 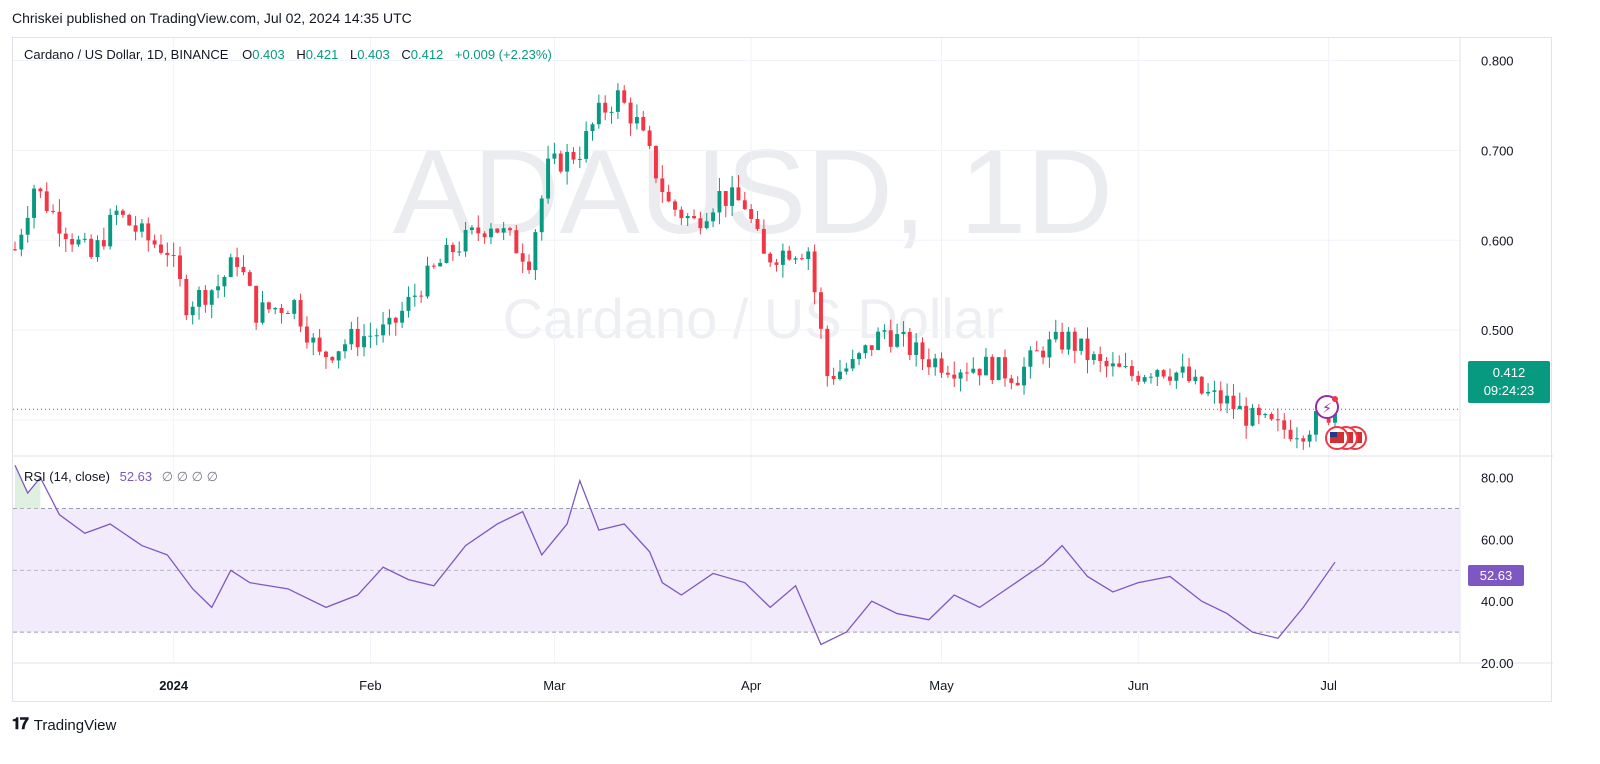 What do you see at coordinates (20, 724) in the screenshot?
I see `tradingview-logo-icon: 𝟏𝟕` at bounding box center [20, 724].